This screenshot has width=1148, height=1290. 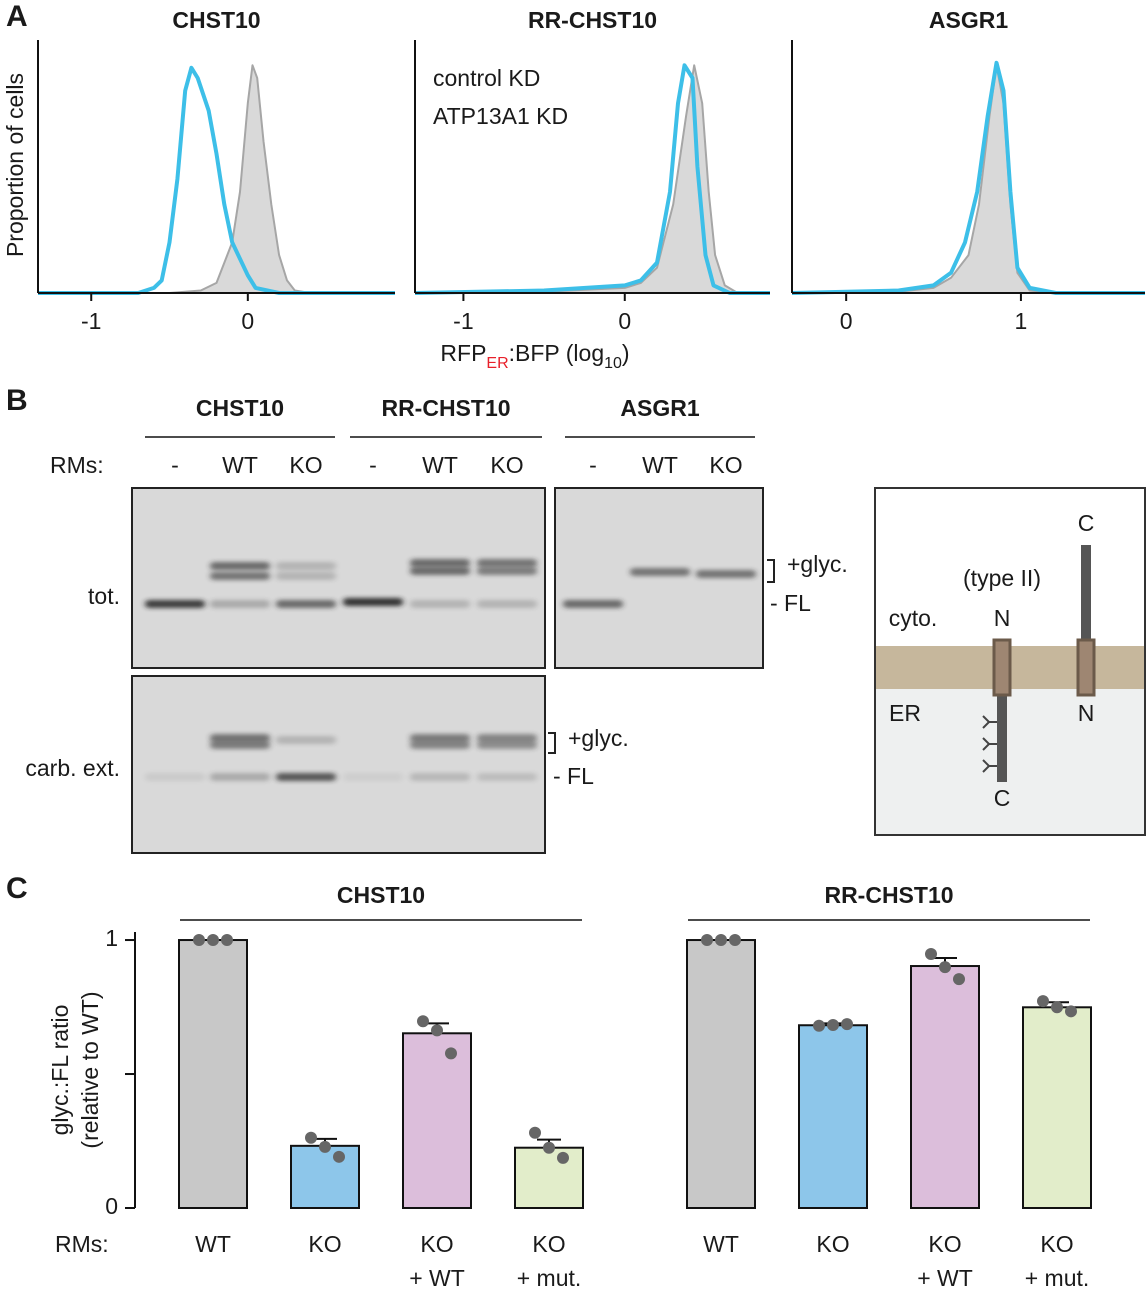 I want to click on y-tick-label: 1, so click(x=111, y=938).